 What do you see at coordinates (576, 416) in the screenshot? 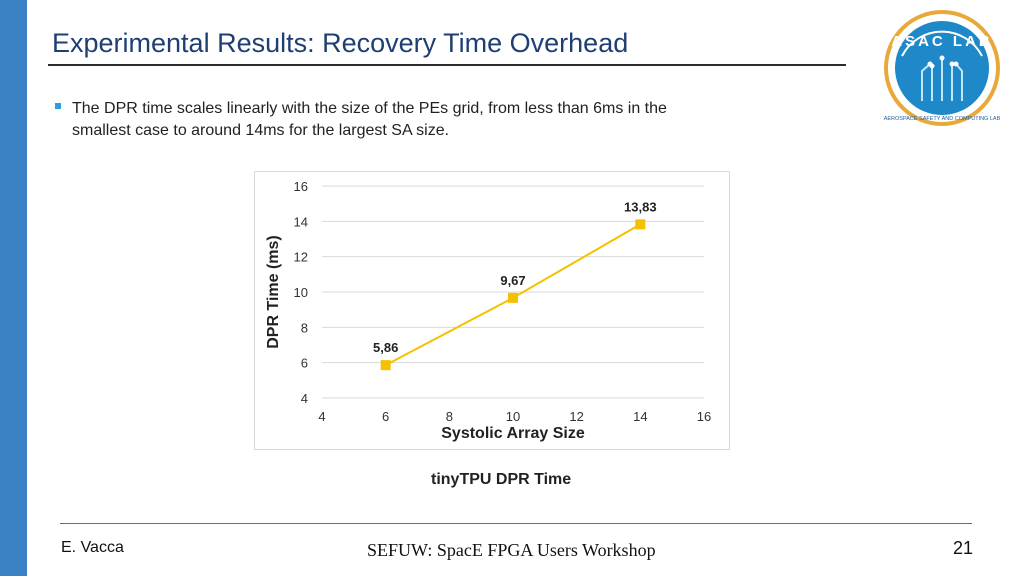
I see `x-tick-label: 12` at bounding box center [576, 416].